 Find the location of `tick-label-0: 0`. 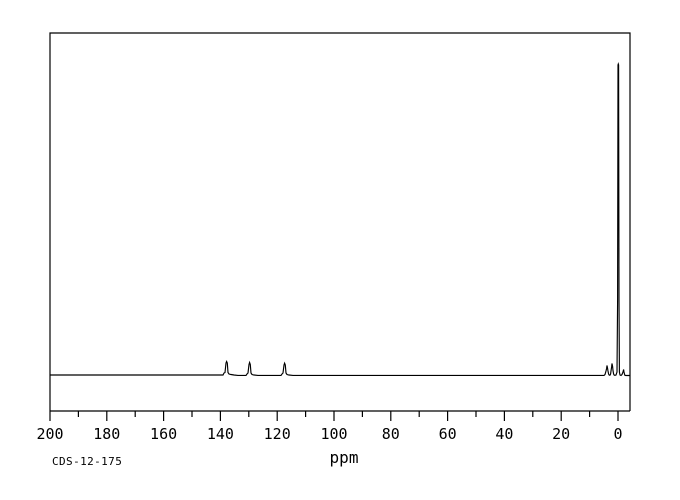

tick-label-0: 0 is located at coordinates (618, 434).